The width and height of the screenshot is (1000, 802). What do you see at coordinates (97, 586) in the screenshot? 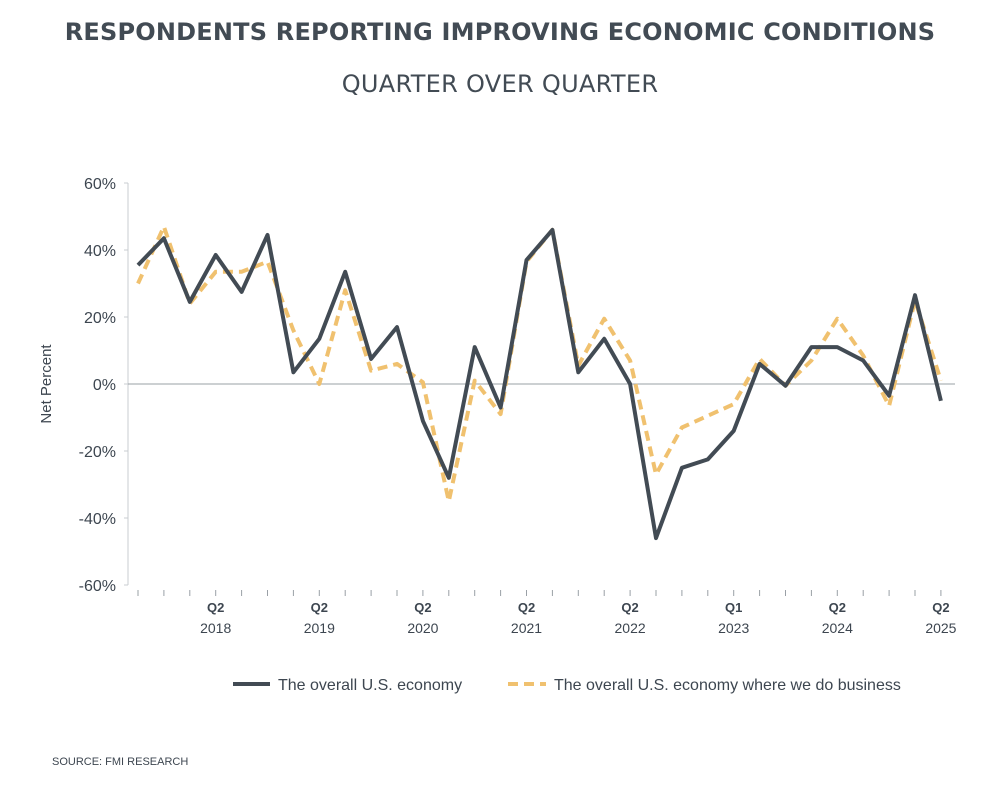
I see `y-tick-label: -60%` at bounding box center [97, 586].